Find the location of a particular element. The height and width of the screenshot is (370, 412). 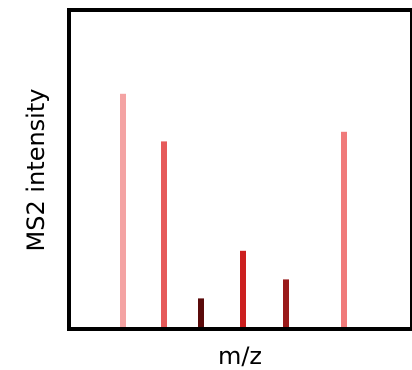

x-axis-label: m/z is located at coordinates (240, 356).